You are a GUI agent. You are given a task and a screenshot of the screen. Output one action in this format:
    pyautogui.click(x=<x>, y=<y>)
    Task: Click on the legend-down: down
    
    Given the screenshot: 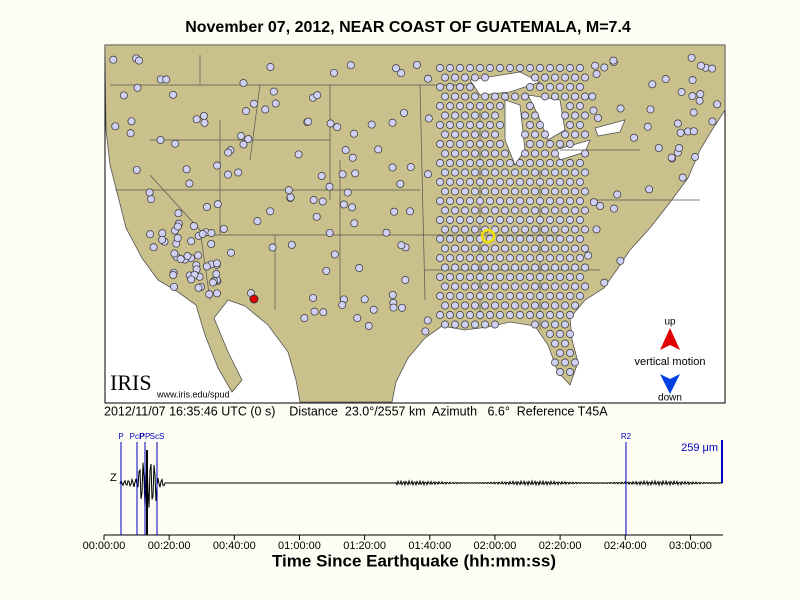 What is the action you would take?
    pyautogui.click(x=670, y=398)
    